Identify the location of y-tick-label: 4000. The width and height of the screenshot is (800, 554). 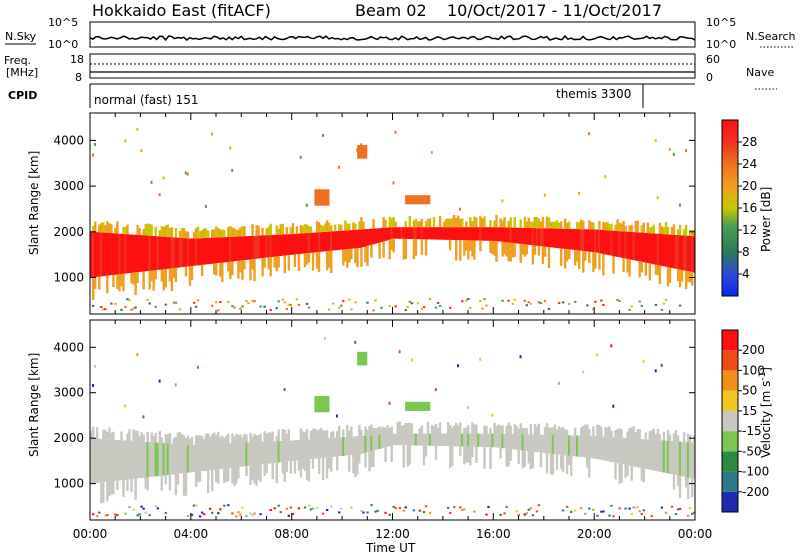
(68, 140).